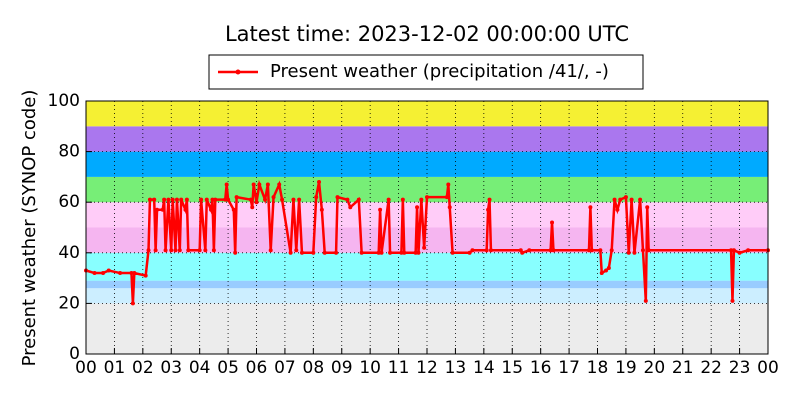  Describe the element at coordinates (456, 368) in the screenshot. I see `x-tick-label: 13` at that location.